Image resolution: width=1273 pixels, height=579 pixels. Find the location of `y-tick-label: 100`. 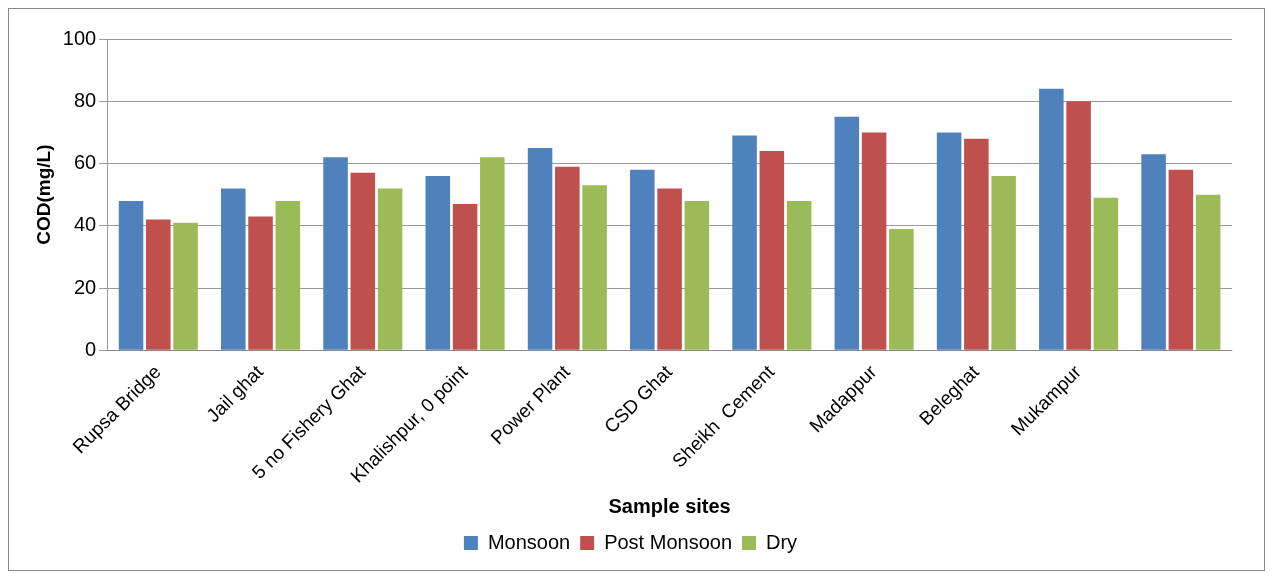

y-tick-label: 100 is located at coordinates (79, 37).